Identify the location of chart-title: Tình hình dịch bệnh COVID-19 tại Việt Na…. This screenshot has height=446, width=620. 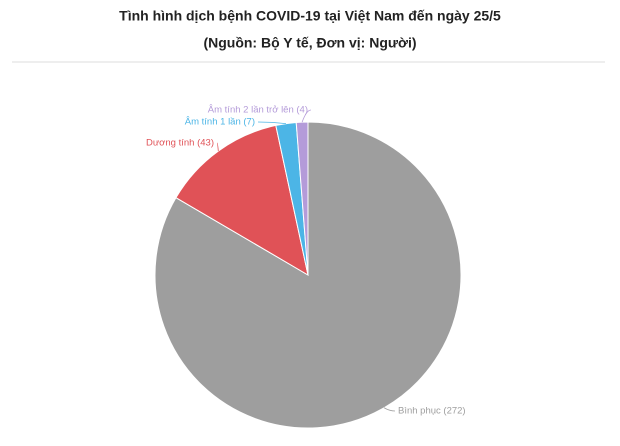
(310, 16).